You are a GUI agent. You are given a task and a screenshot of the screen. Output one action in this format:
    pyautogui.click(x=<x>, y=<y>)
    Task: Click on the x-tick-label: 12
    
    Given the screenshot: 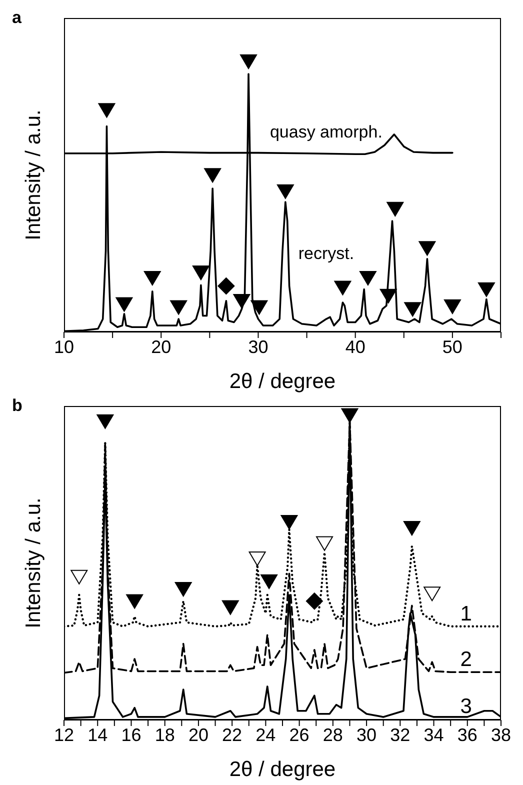 What is the action you would take?
    pyautogui.click(x=64, y=734)
    